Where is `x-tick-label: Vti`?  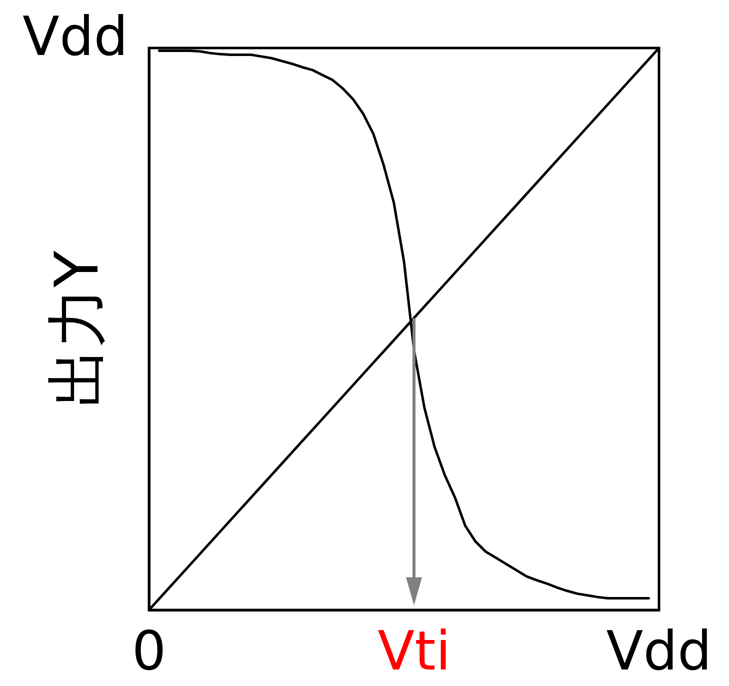
x-tick-label: Vti is located at coordinates (414, 650).